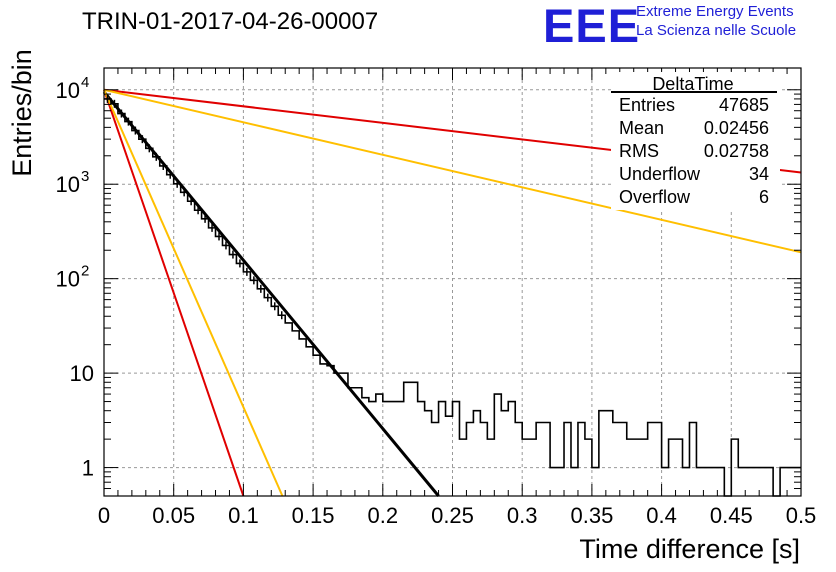  Describe the element at coordinates (689, 549) in the screenshot. I see `x-axis-label: Time difference [s]` at that location.